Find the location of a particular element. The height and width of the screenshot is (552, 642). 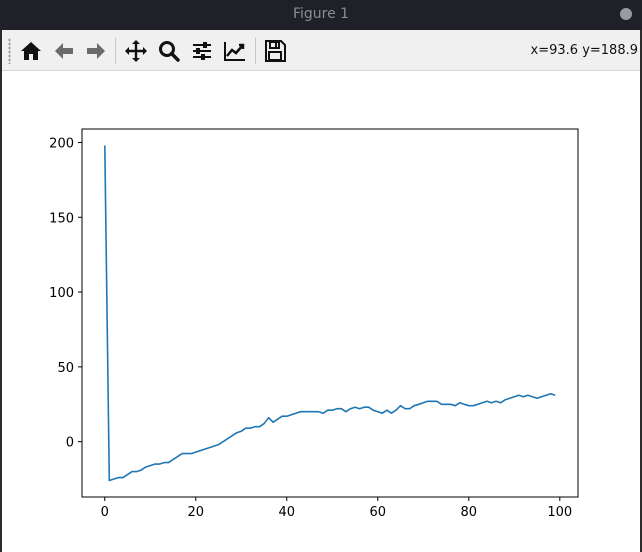

x-tick-label: 0 is located at coordinates (105, 512).